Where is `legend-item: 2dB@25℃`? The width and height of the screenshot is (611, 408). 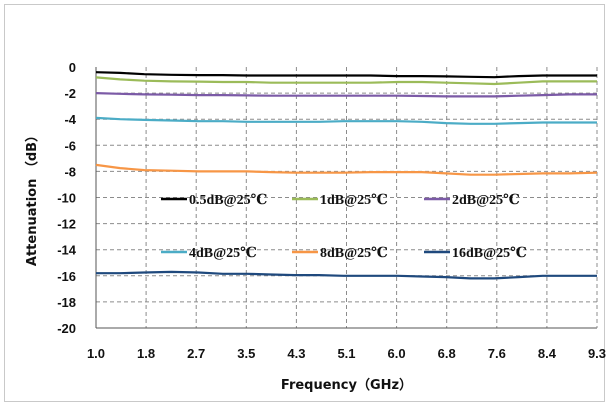
legend-item: 2dB@25℃ is located at coordinates (472, 200).